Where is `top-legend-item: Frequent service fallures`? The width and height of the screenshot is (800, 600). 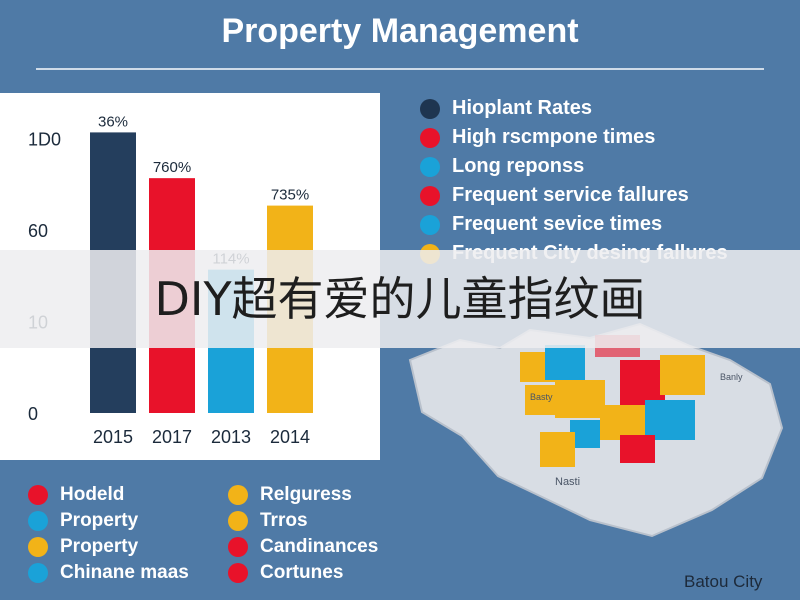
top-legend-item: Frequent service fallures is located at coordinates (605, 195).